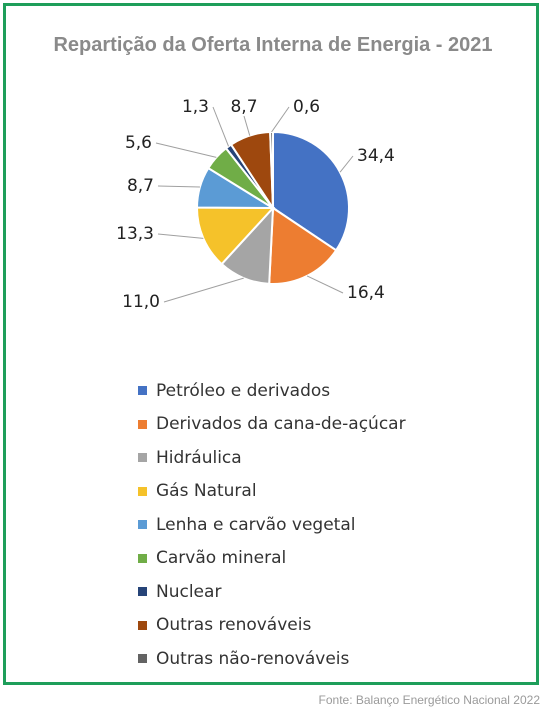  I want to click on legend-label: Outras não-renováveis, so click(253, 658).